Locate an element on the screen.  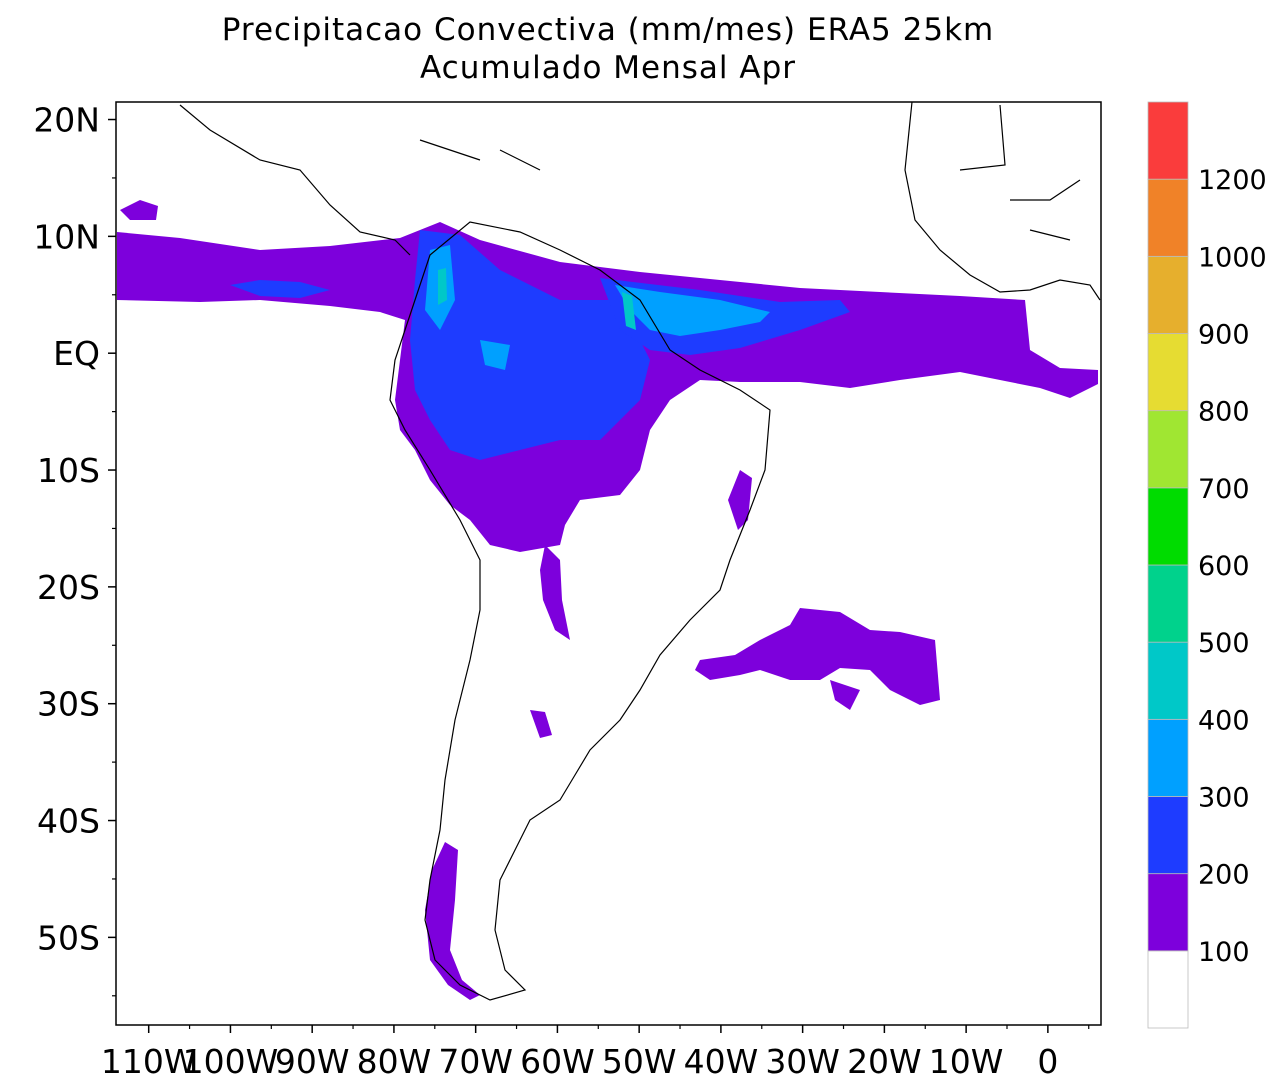
lon-tick-label: 80W is located at coordinates (394, 1061).